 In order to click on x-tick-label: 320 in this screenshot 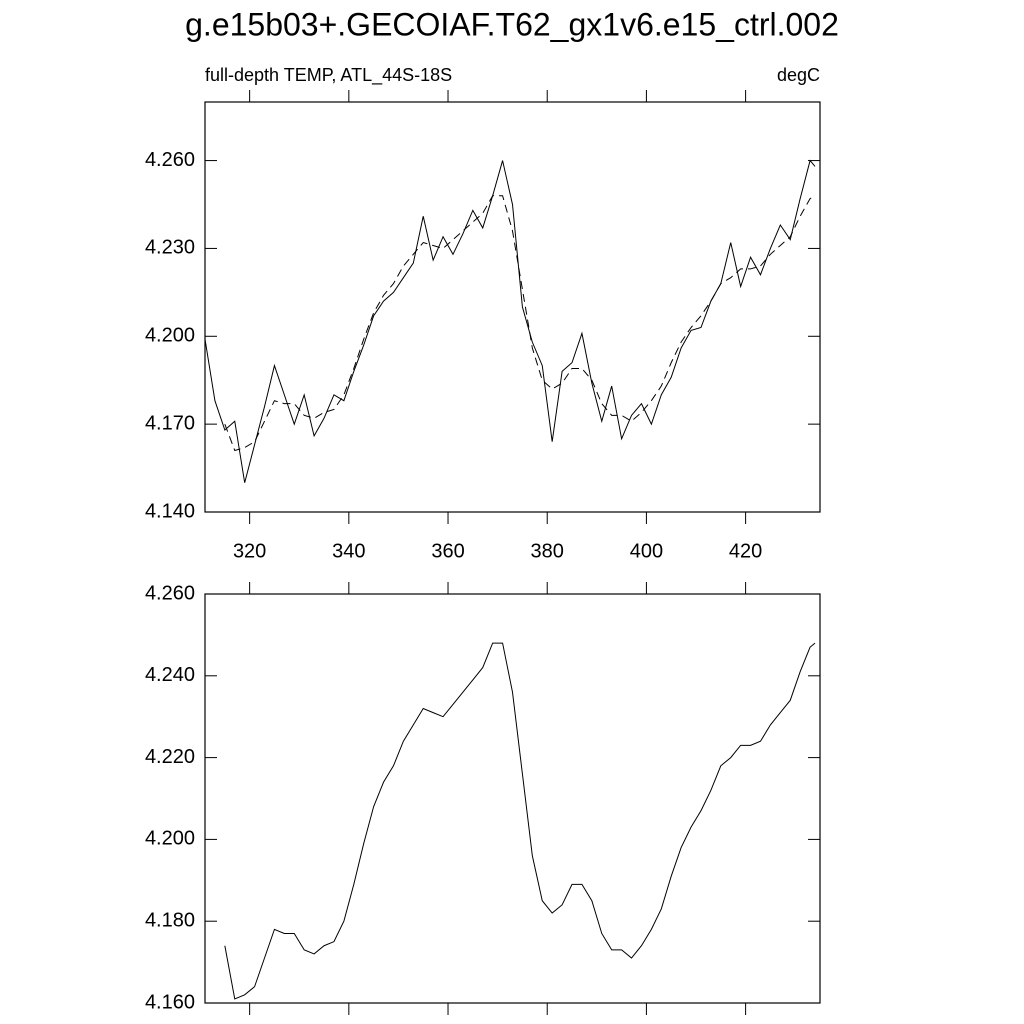, I will do `click(249, 551)`.